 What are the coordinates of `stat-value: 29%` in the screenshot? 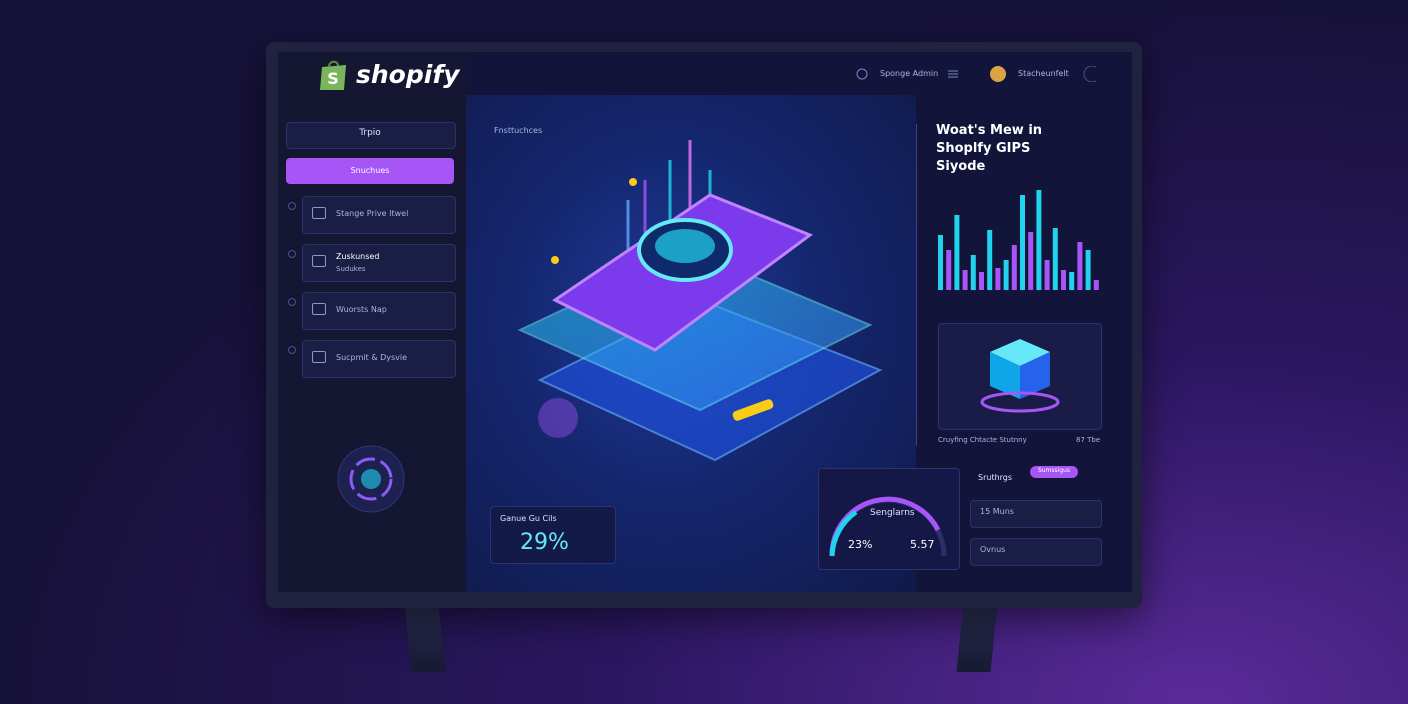 It's located at (544, 542).